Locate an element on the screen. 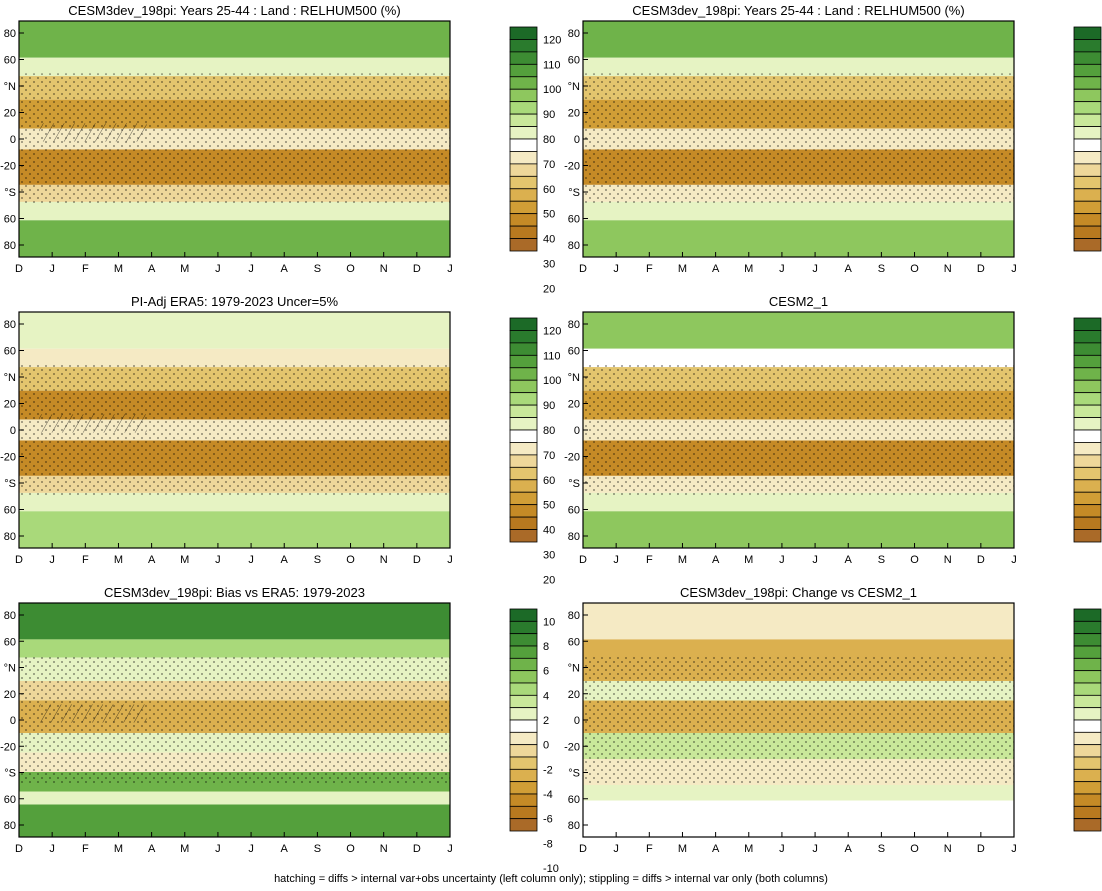 The height and width of the screenshot is (891, 1102). colorbar-label: 100 is located at coordinates (552, 90).